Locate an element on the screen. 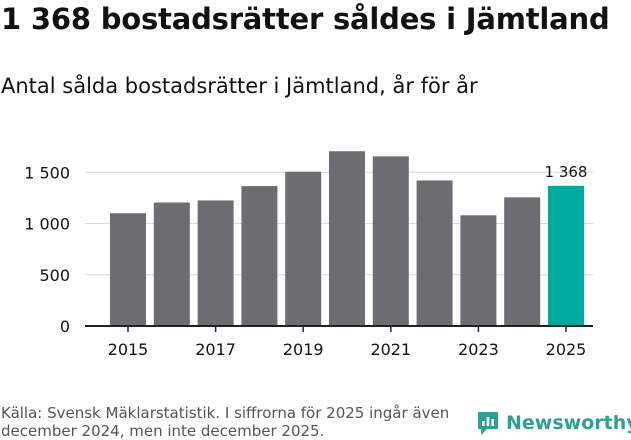  bar-2021 is located at coordinates (390, 241).